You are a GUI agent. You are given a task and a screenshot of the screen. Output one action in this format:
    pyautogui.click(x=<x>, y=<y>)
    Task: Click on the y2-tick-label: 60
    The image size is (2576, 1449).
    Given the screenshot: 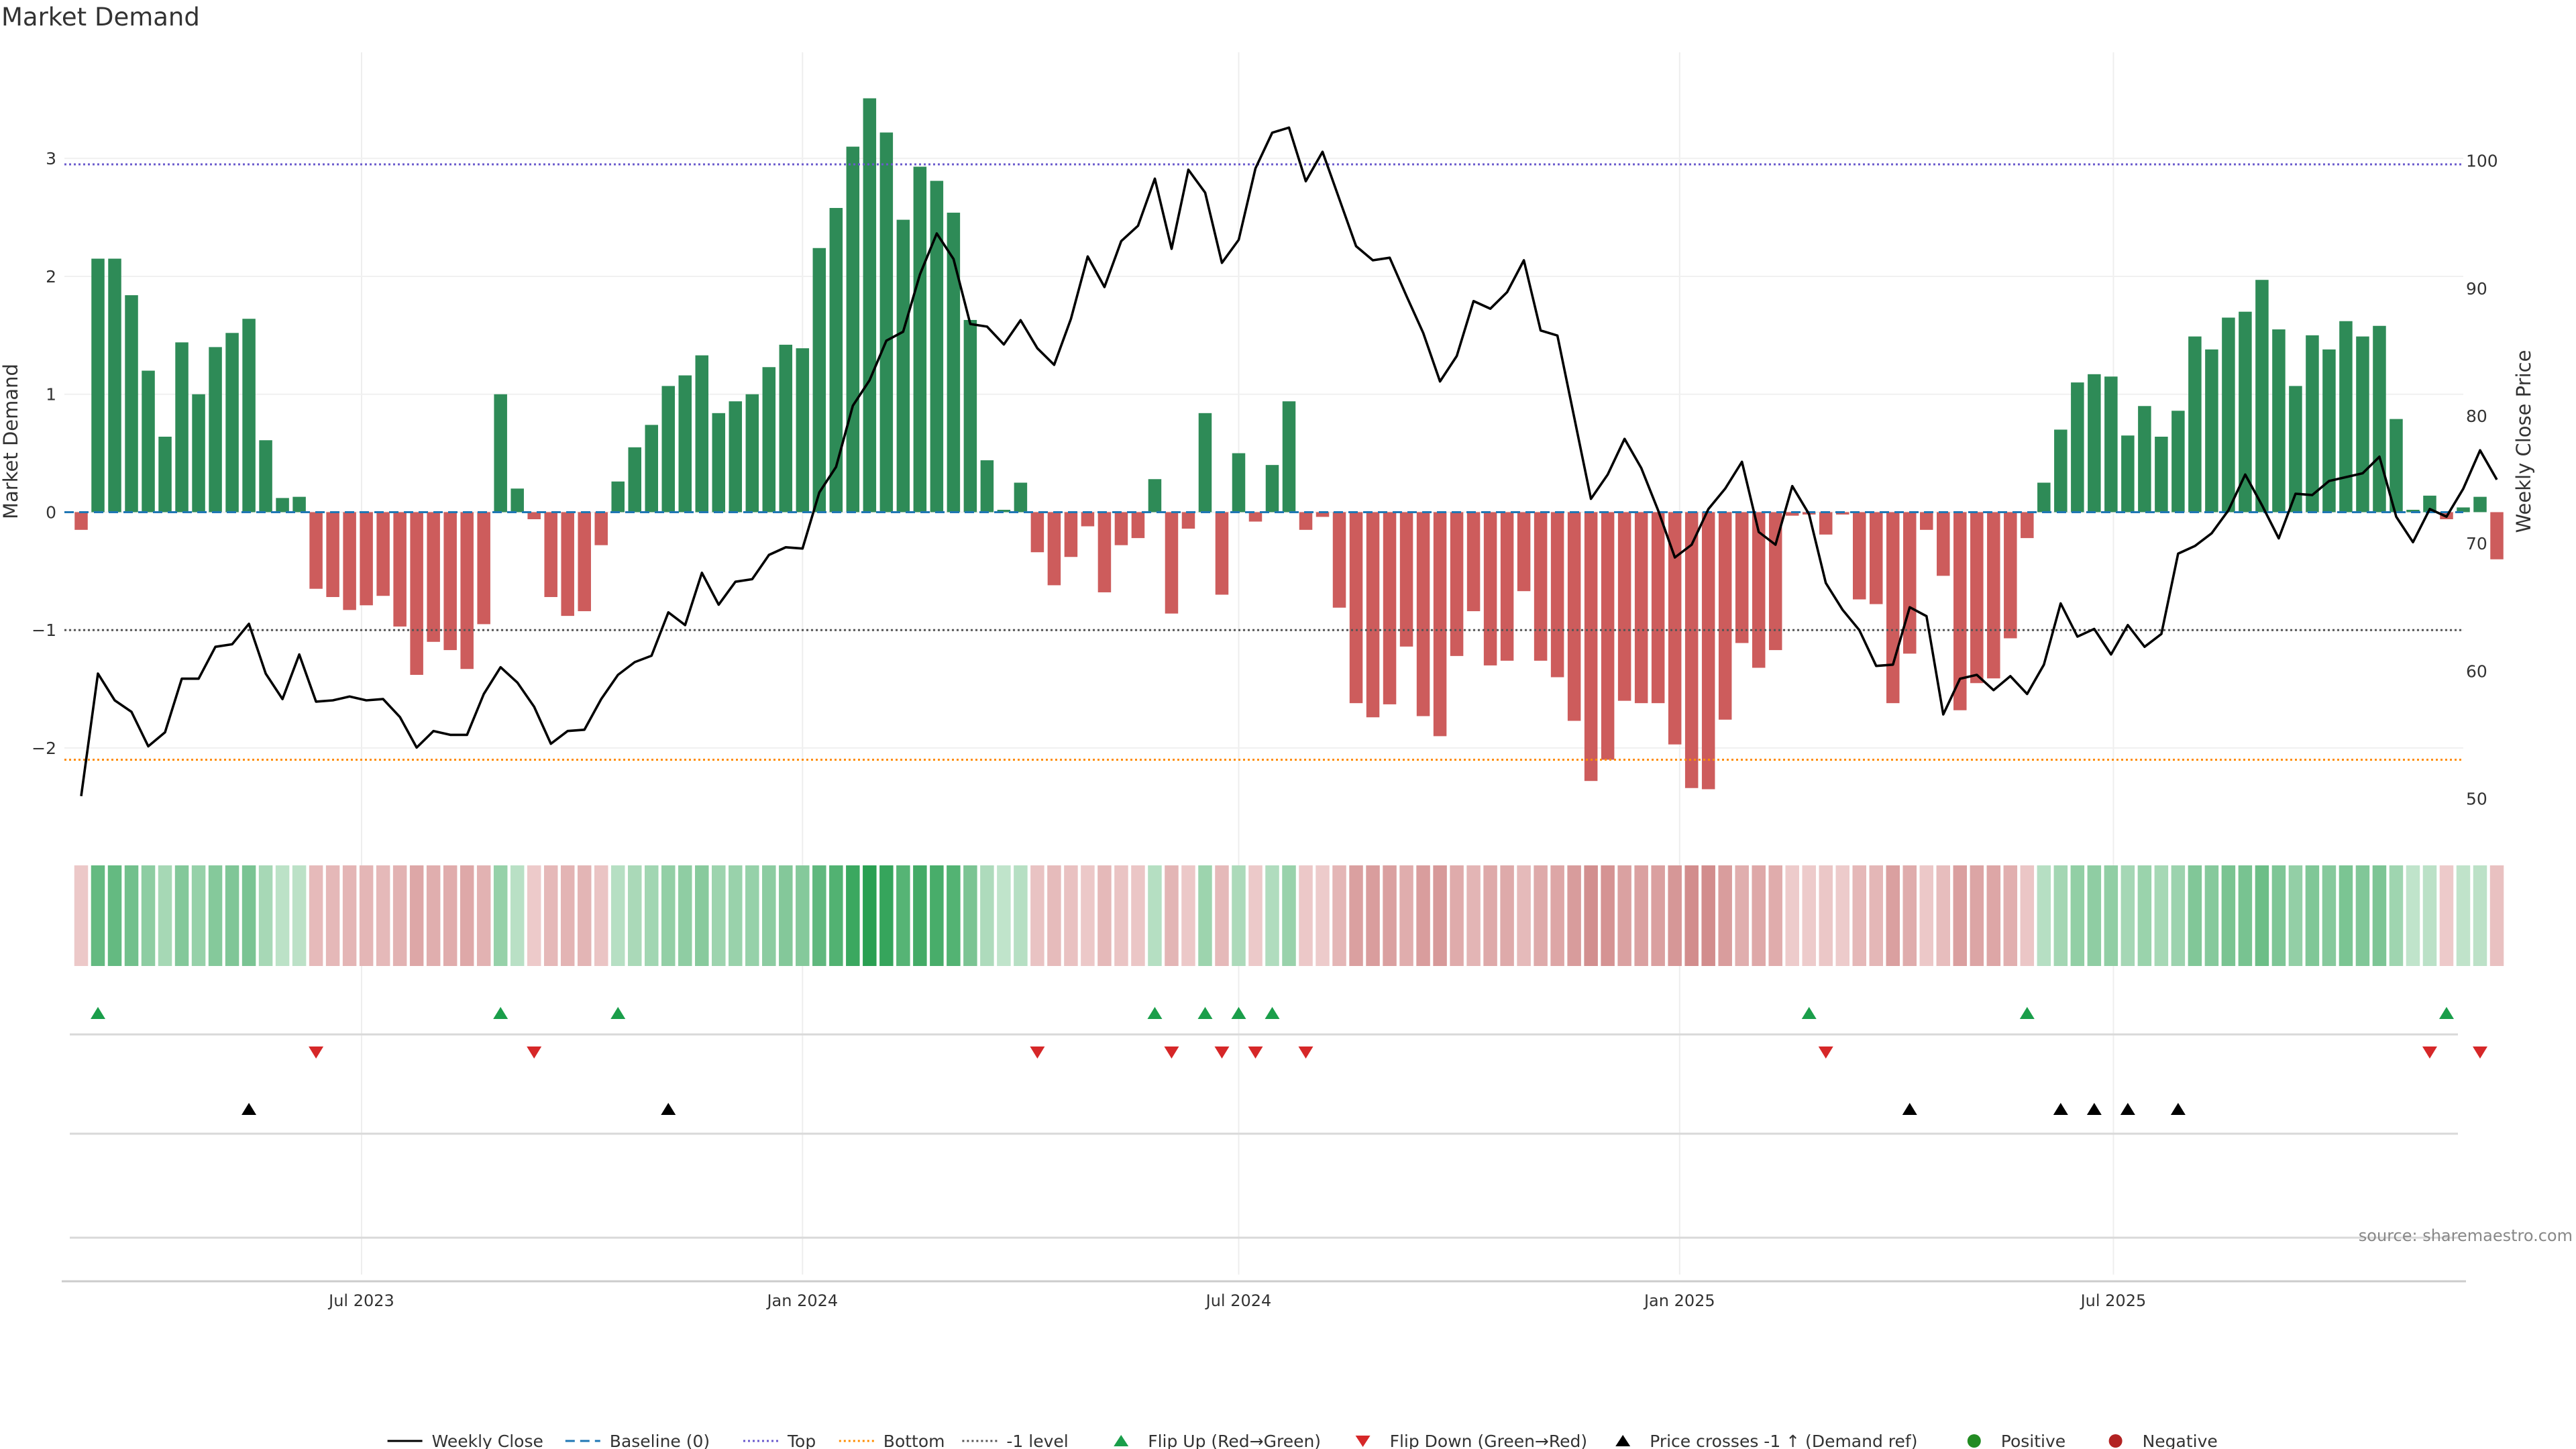 What is the action you would take?
    pyautogui.click(x=2476, y=671)
    